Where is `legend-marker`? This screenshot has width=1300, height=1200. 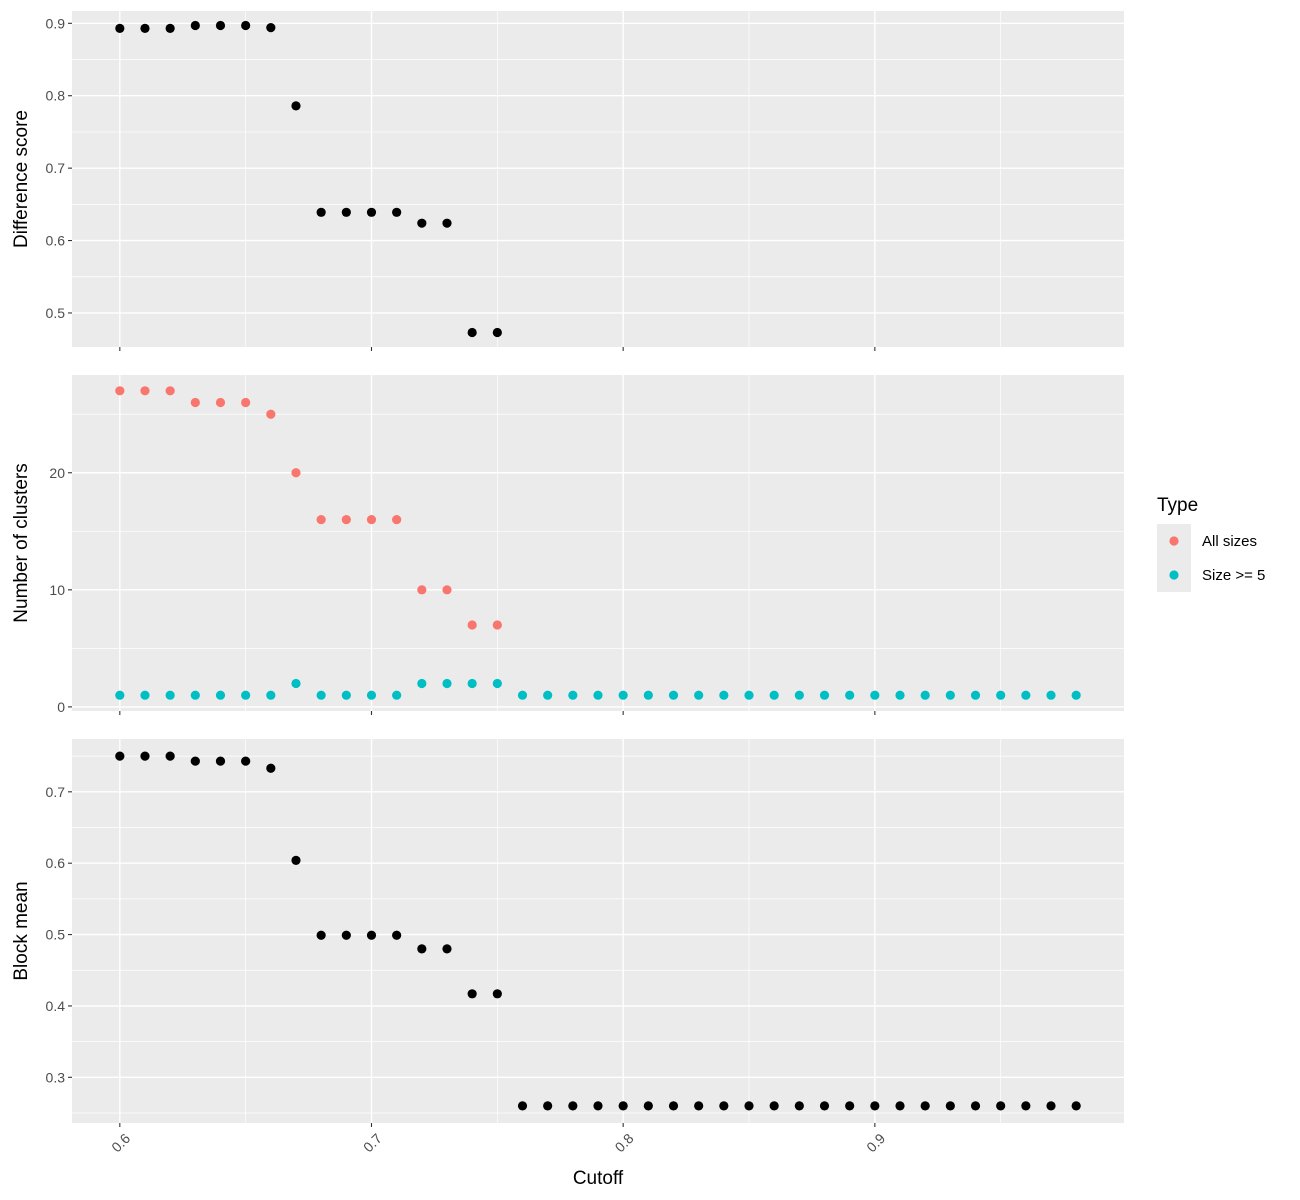
legend-marker is located at coordinates (1174, 575).